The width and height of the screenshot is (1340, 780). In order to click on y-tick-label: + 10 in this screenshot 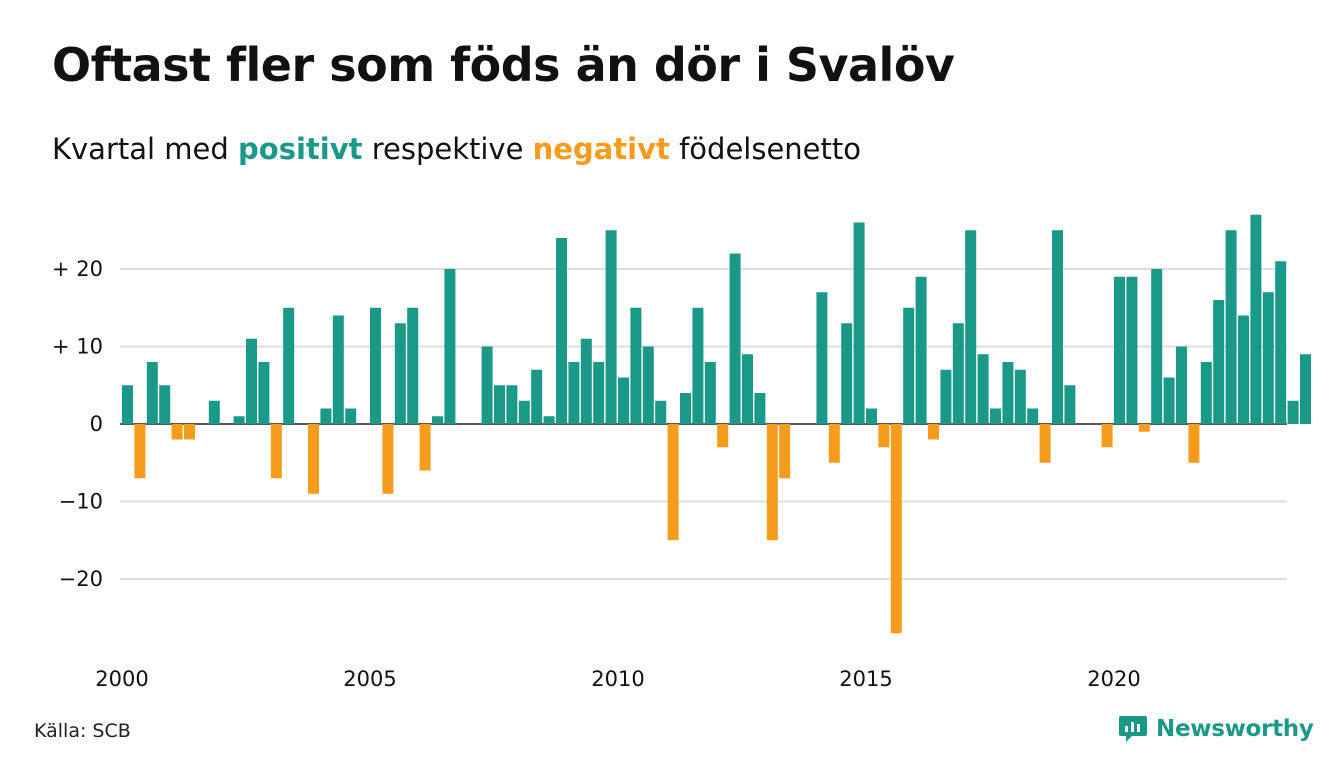, I will do `click(77, 347)`.